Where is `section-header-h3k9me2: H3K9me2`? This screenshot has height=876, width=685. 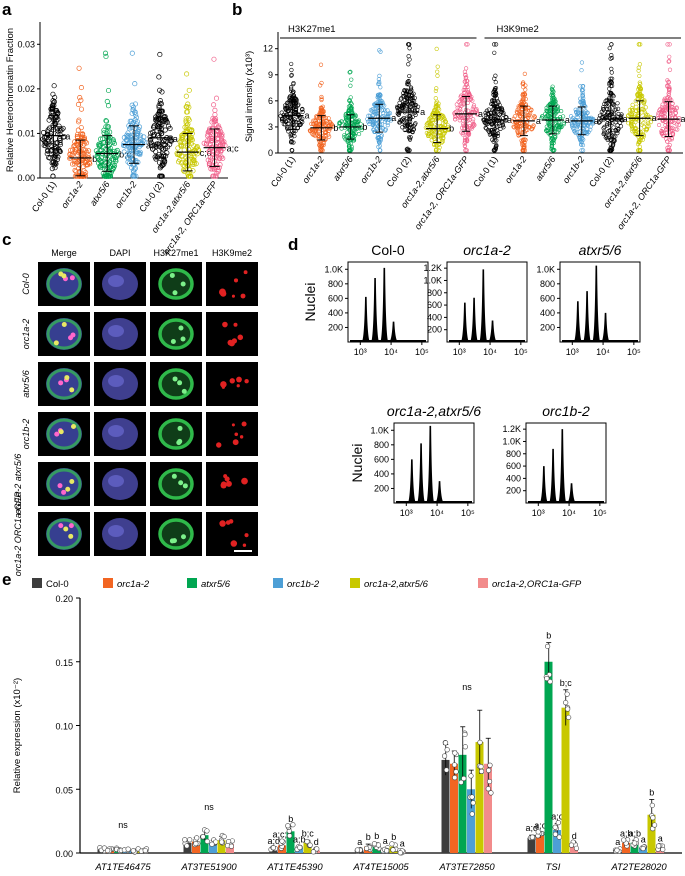
section-header-h3k9me2: H3K9me2 is located at coordinates (518, 29).